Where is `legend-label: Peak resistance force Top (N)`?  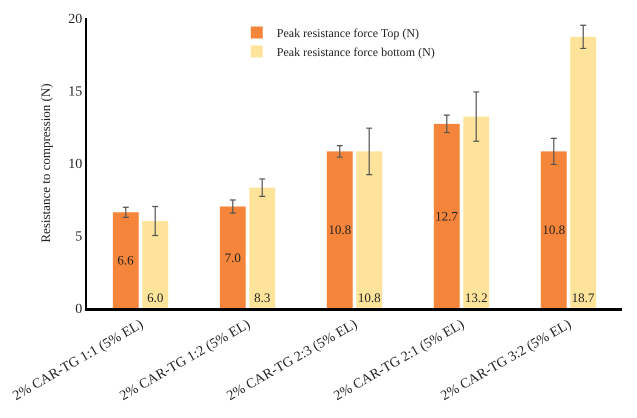
legend-label: Peak resistance force Top (N) is located at coordinates (348, 33).